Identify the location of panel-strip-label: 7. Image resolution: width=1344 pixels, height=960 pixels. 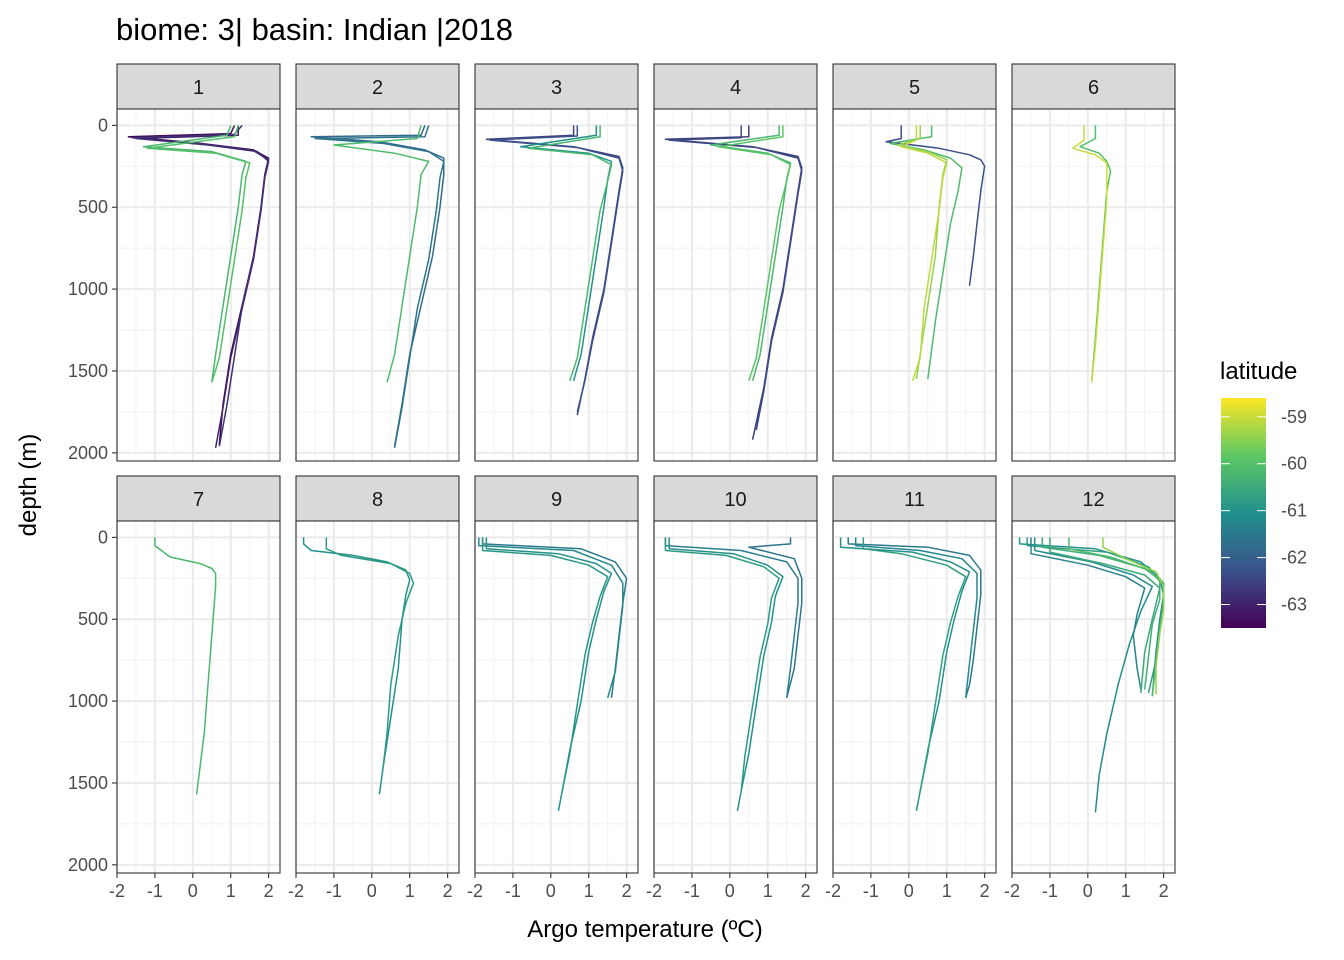
(198, 500).